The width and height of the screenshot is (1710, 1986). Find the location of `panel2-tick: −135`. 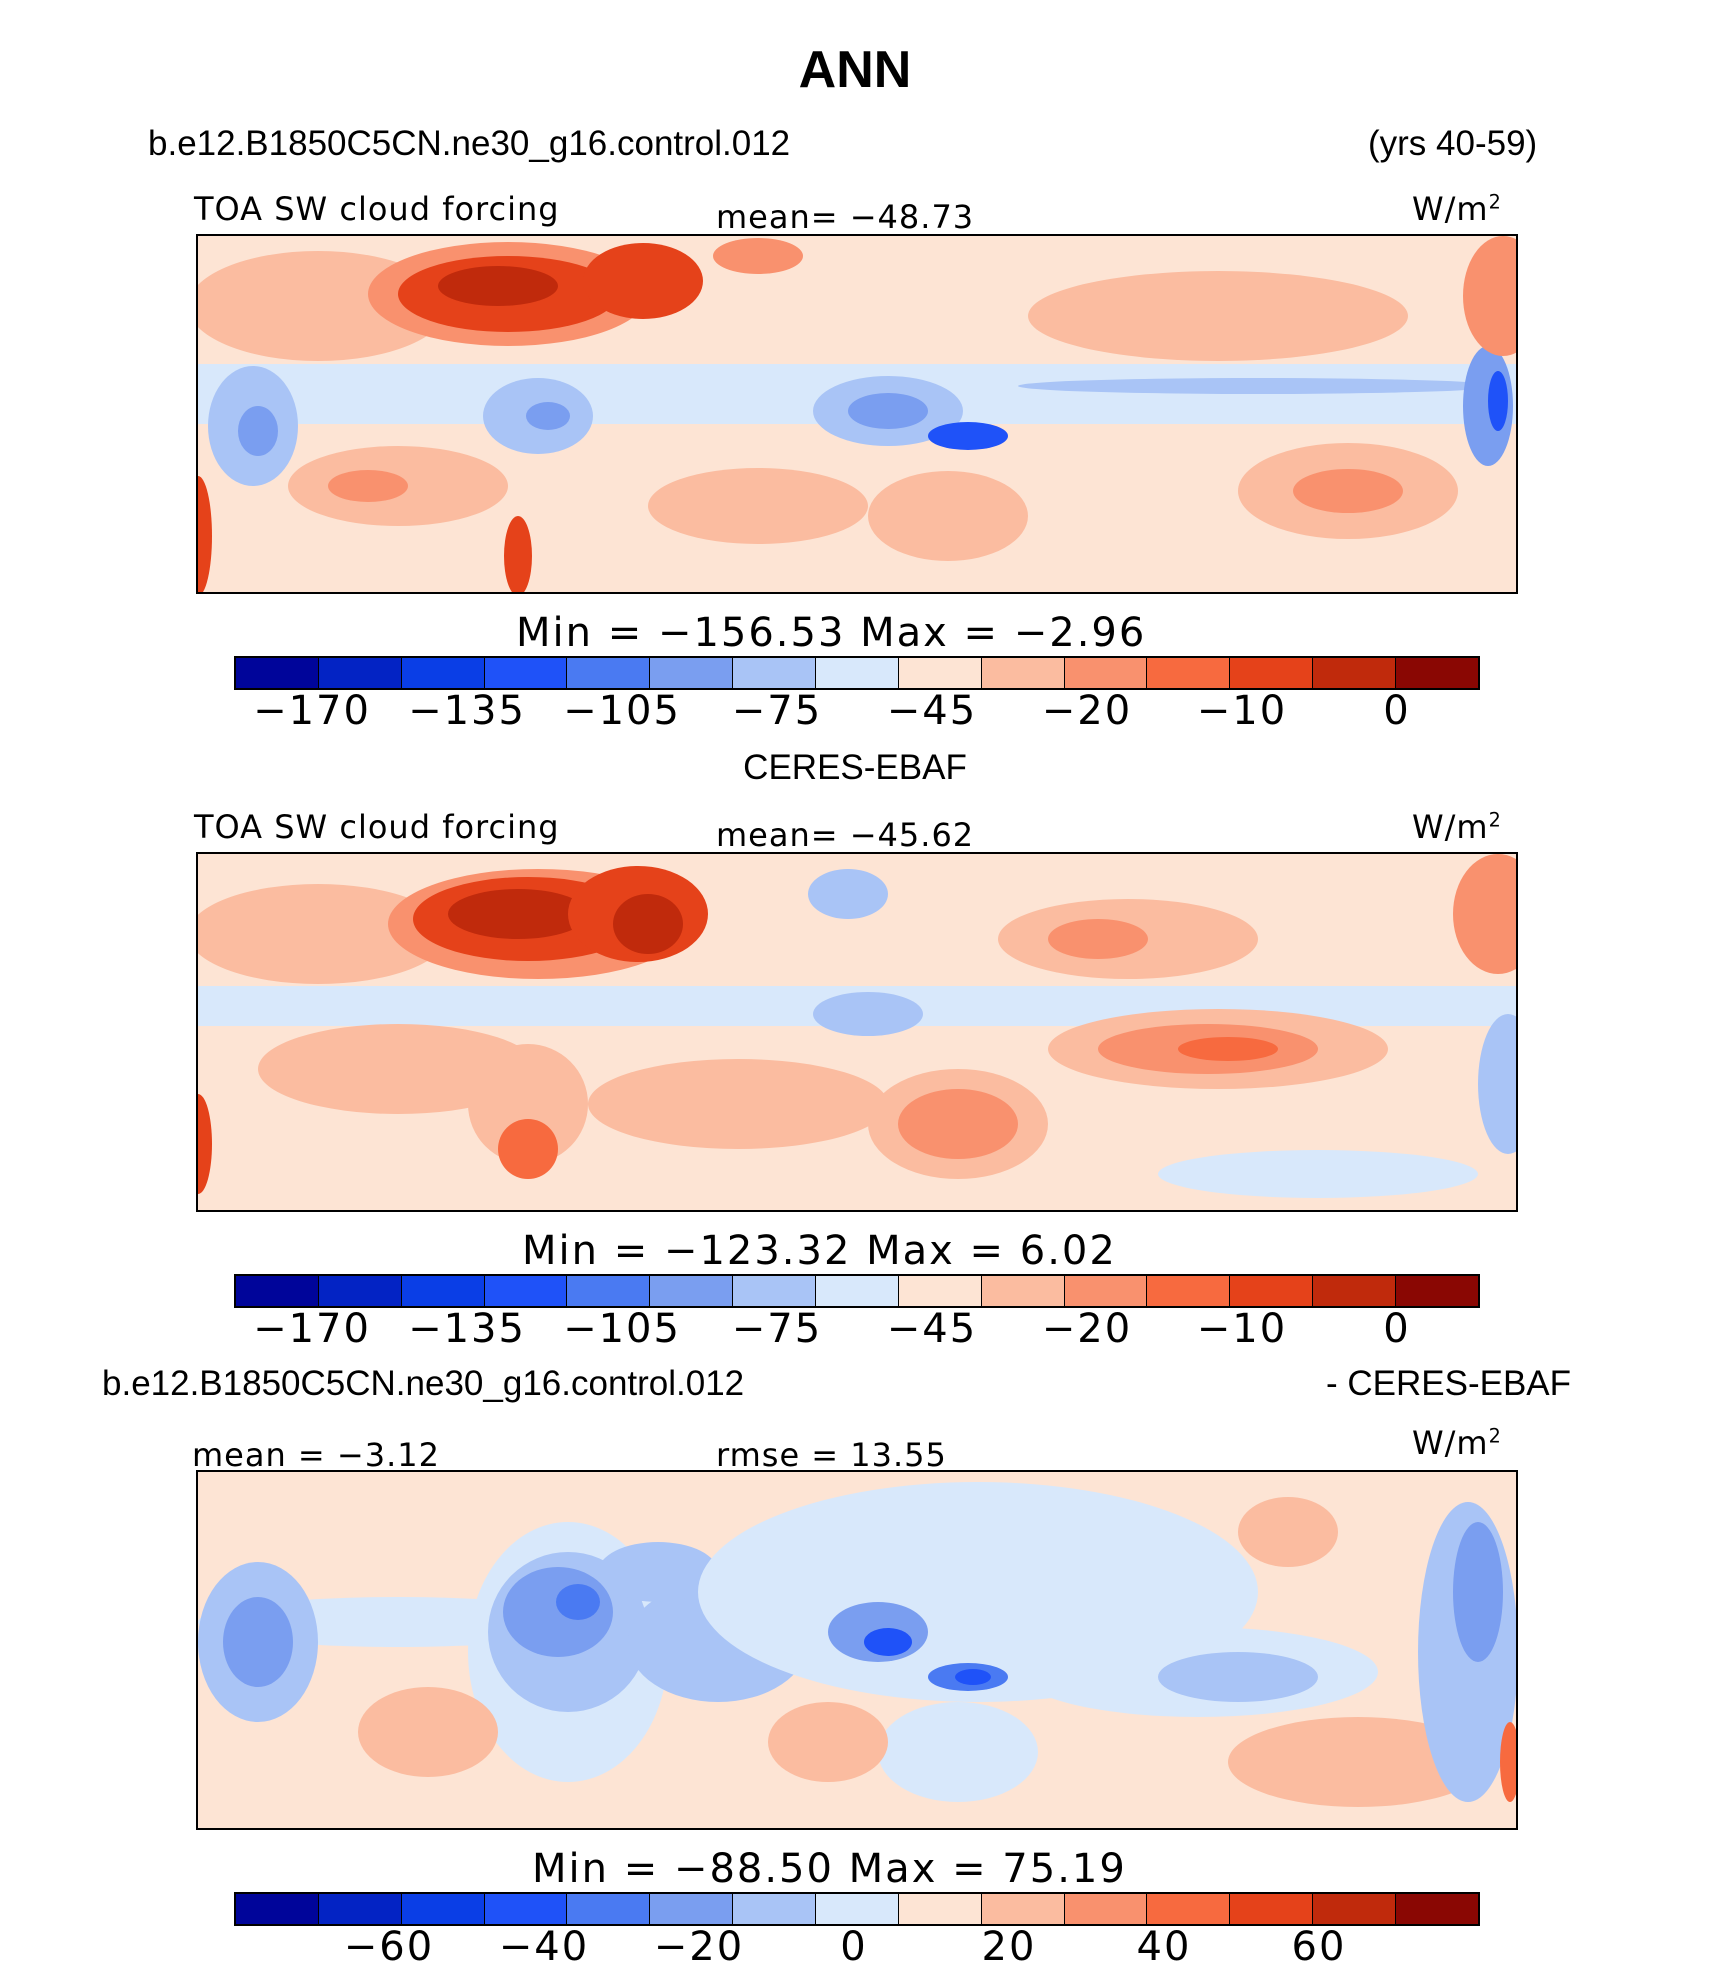

panel2-tick: −135 is located at coordinates (467, 1329).